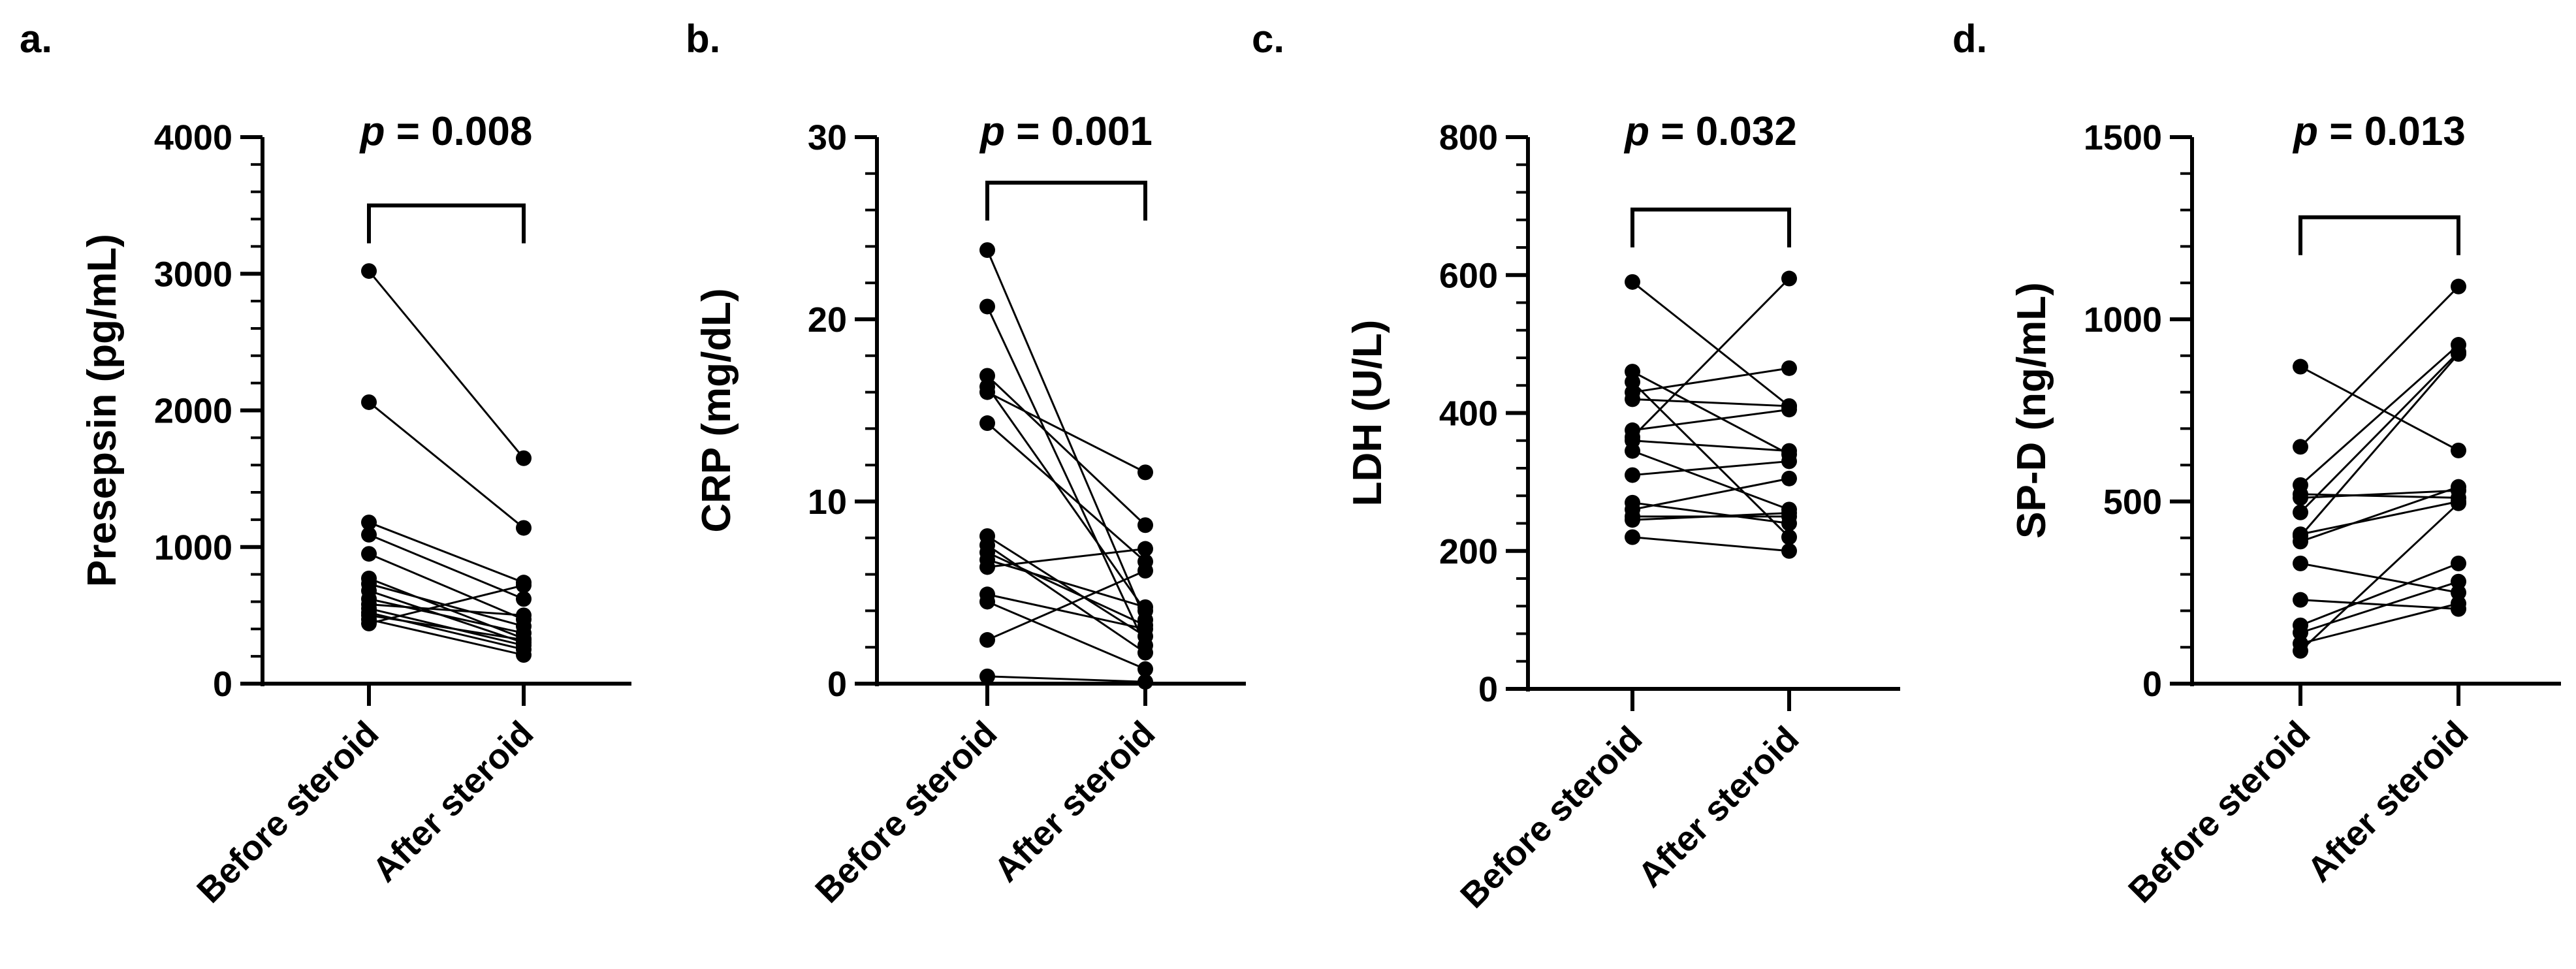 The height and width of the screenshot is (969, 2576). Describe the element at coordinates (906, 812) in the screenshot. I see `category-label-before: Before steroid` at that location.